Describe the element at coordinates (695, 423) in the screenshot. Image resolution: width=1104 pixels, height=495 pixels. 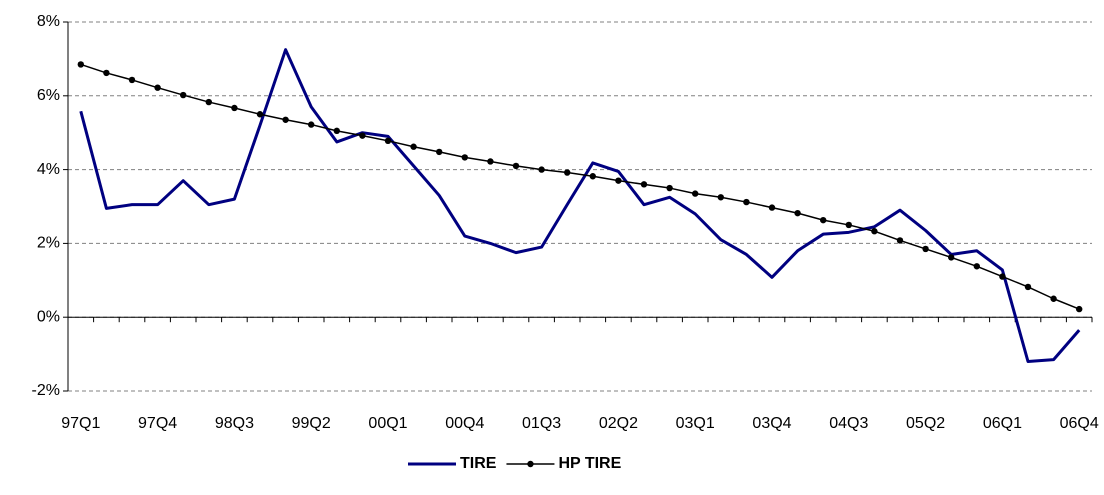
I see `x-tick-label: 03Q1` at that location.